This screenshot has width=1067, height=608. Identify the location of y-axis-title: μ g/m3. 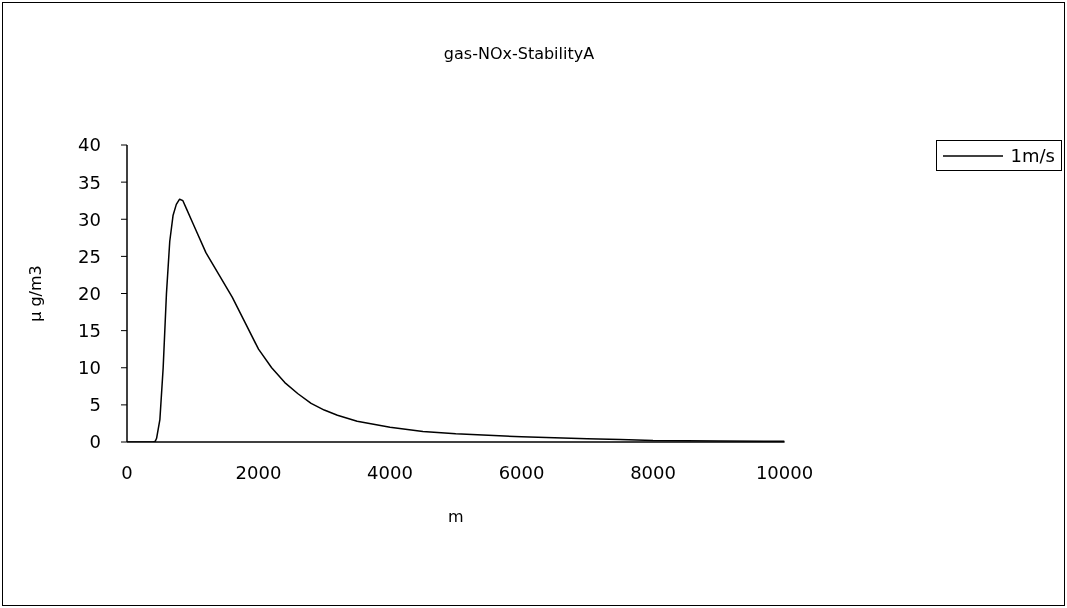
(35, 293).